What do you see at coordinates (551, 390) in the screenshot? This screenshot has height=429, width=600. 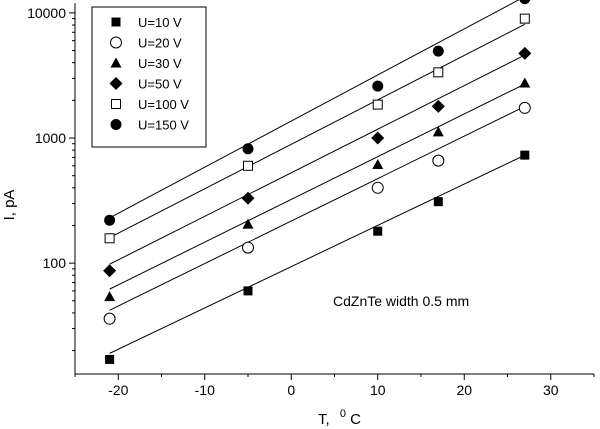 I see `x-tick-label: 30` at bounding box center [551, 390].